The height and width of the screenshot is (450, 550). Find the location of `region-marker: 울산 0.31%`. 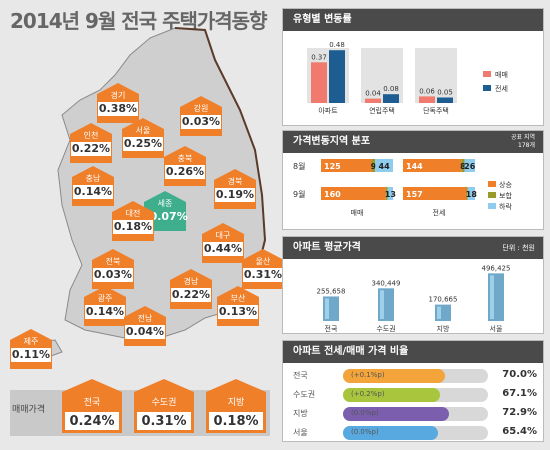

region-marker: 울산 0.31% is located at coordinates (263, 269).